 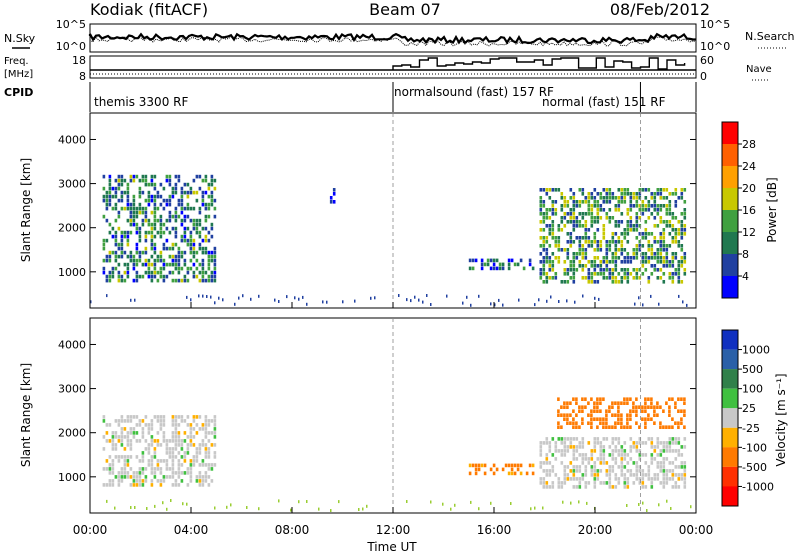 What do you see at coordinates (391, 547) in the screenshot?
I see `x-axis-label: Time UT` at bounding box center [391, 547].